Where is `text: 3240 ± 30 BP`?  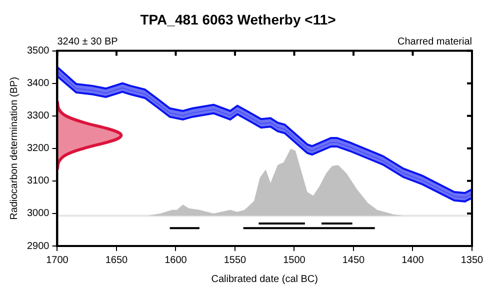
text: 3240 ± 30 BP is located at coordinates (87, 42).